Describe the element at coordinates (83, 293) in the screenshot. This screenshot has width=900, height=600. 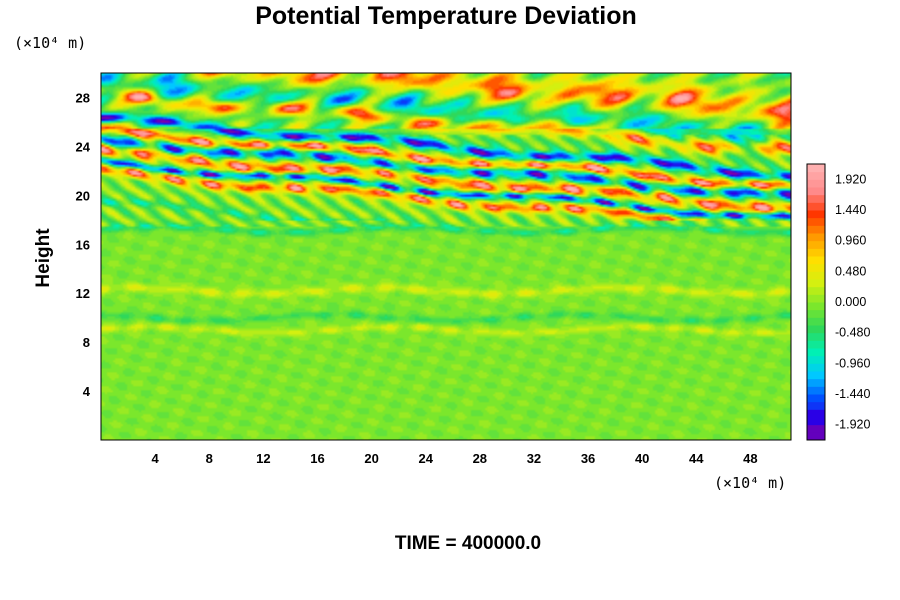
I see `y-tick-label: 12` at that location.